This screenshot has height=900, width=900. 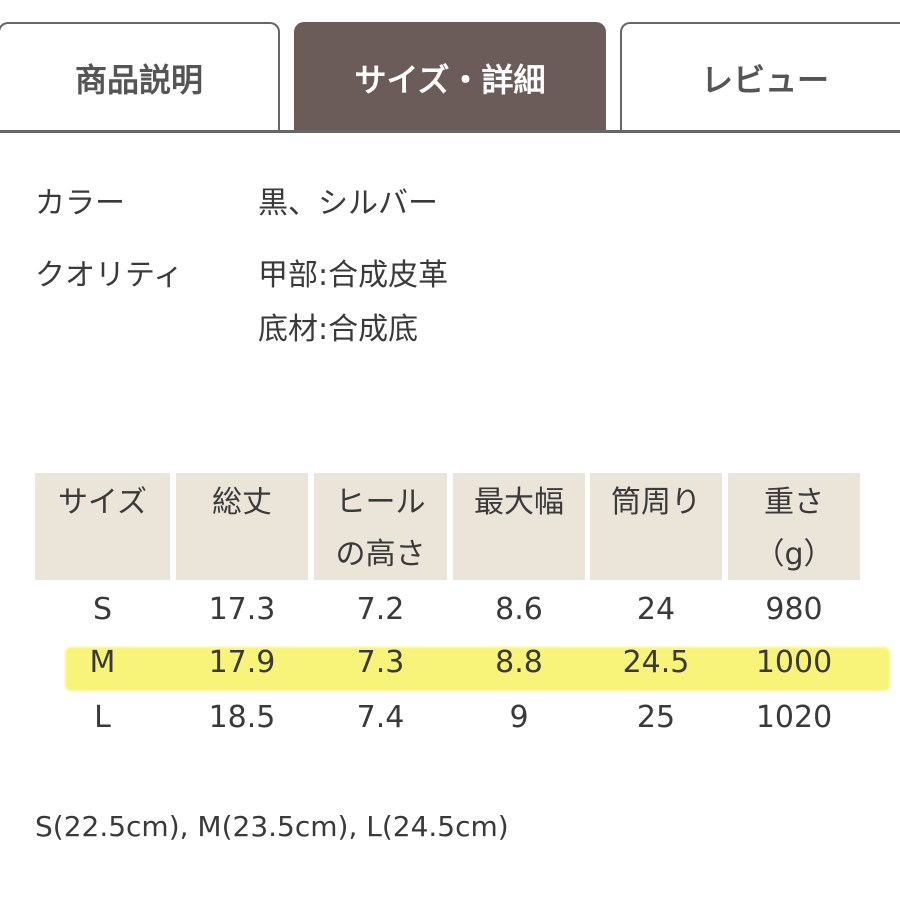 What do you see at coordinates (380, 662) in the screenshot?
I see `table-cell: 7.3` at bounding box center [380, 662].